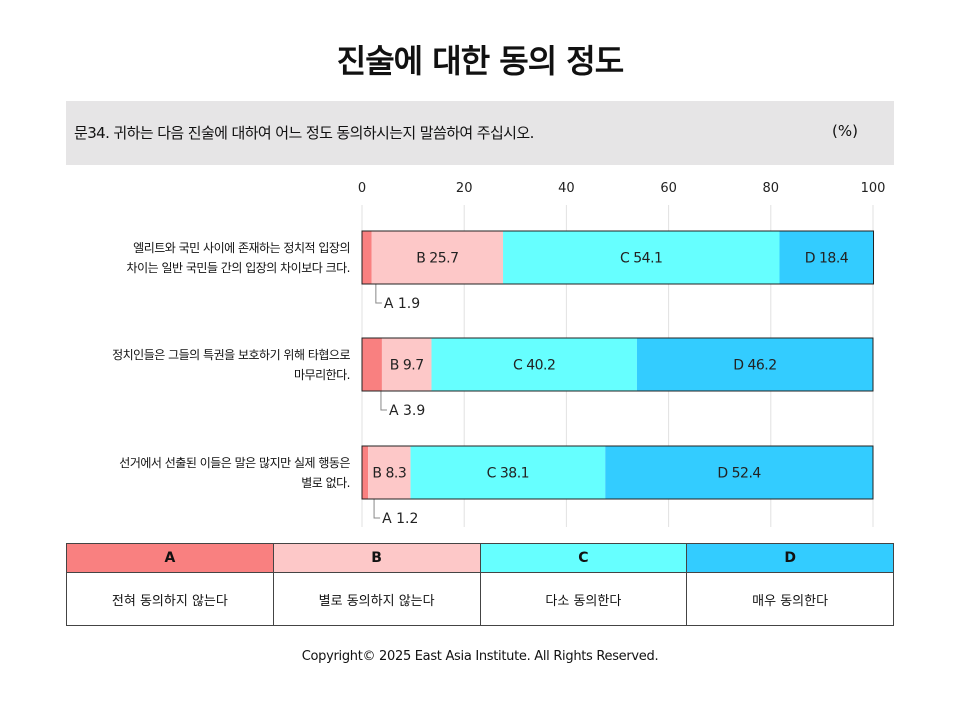 The width and height of the screenshot is (960, 720). What do you see at coordinates (400, 519) in the screenshot?
I see `data-label-a: A 1.2` at bounding box center [400, 519].